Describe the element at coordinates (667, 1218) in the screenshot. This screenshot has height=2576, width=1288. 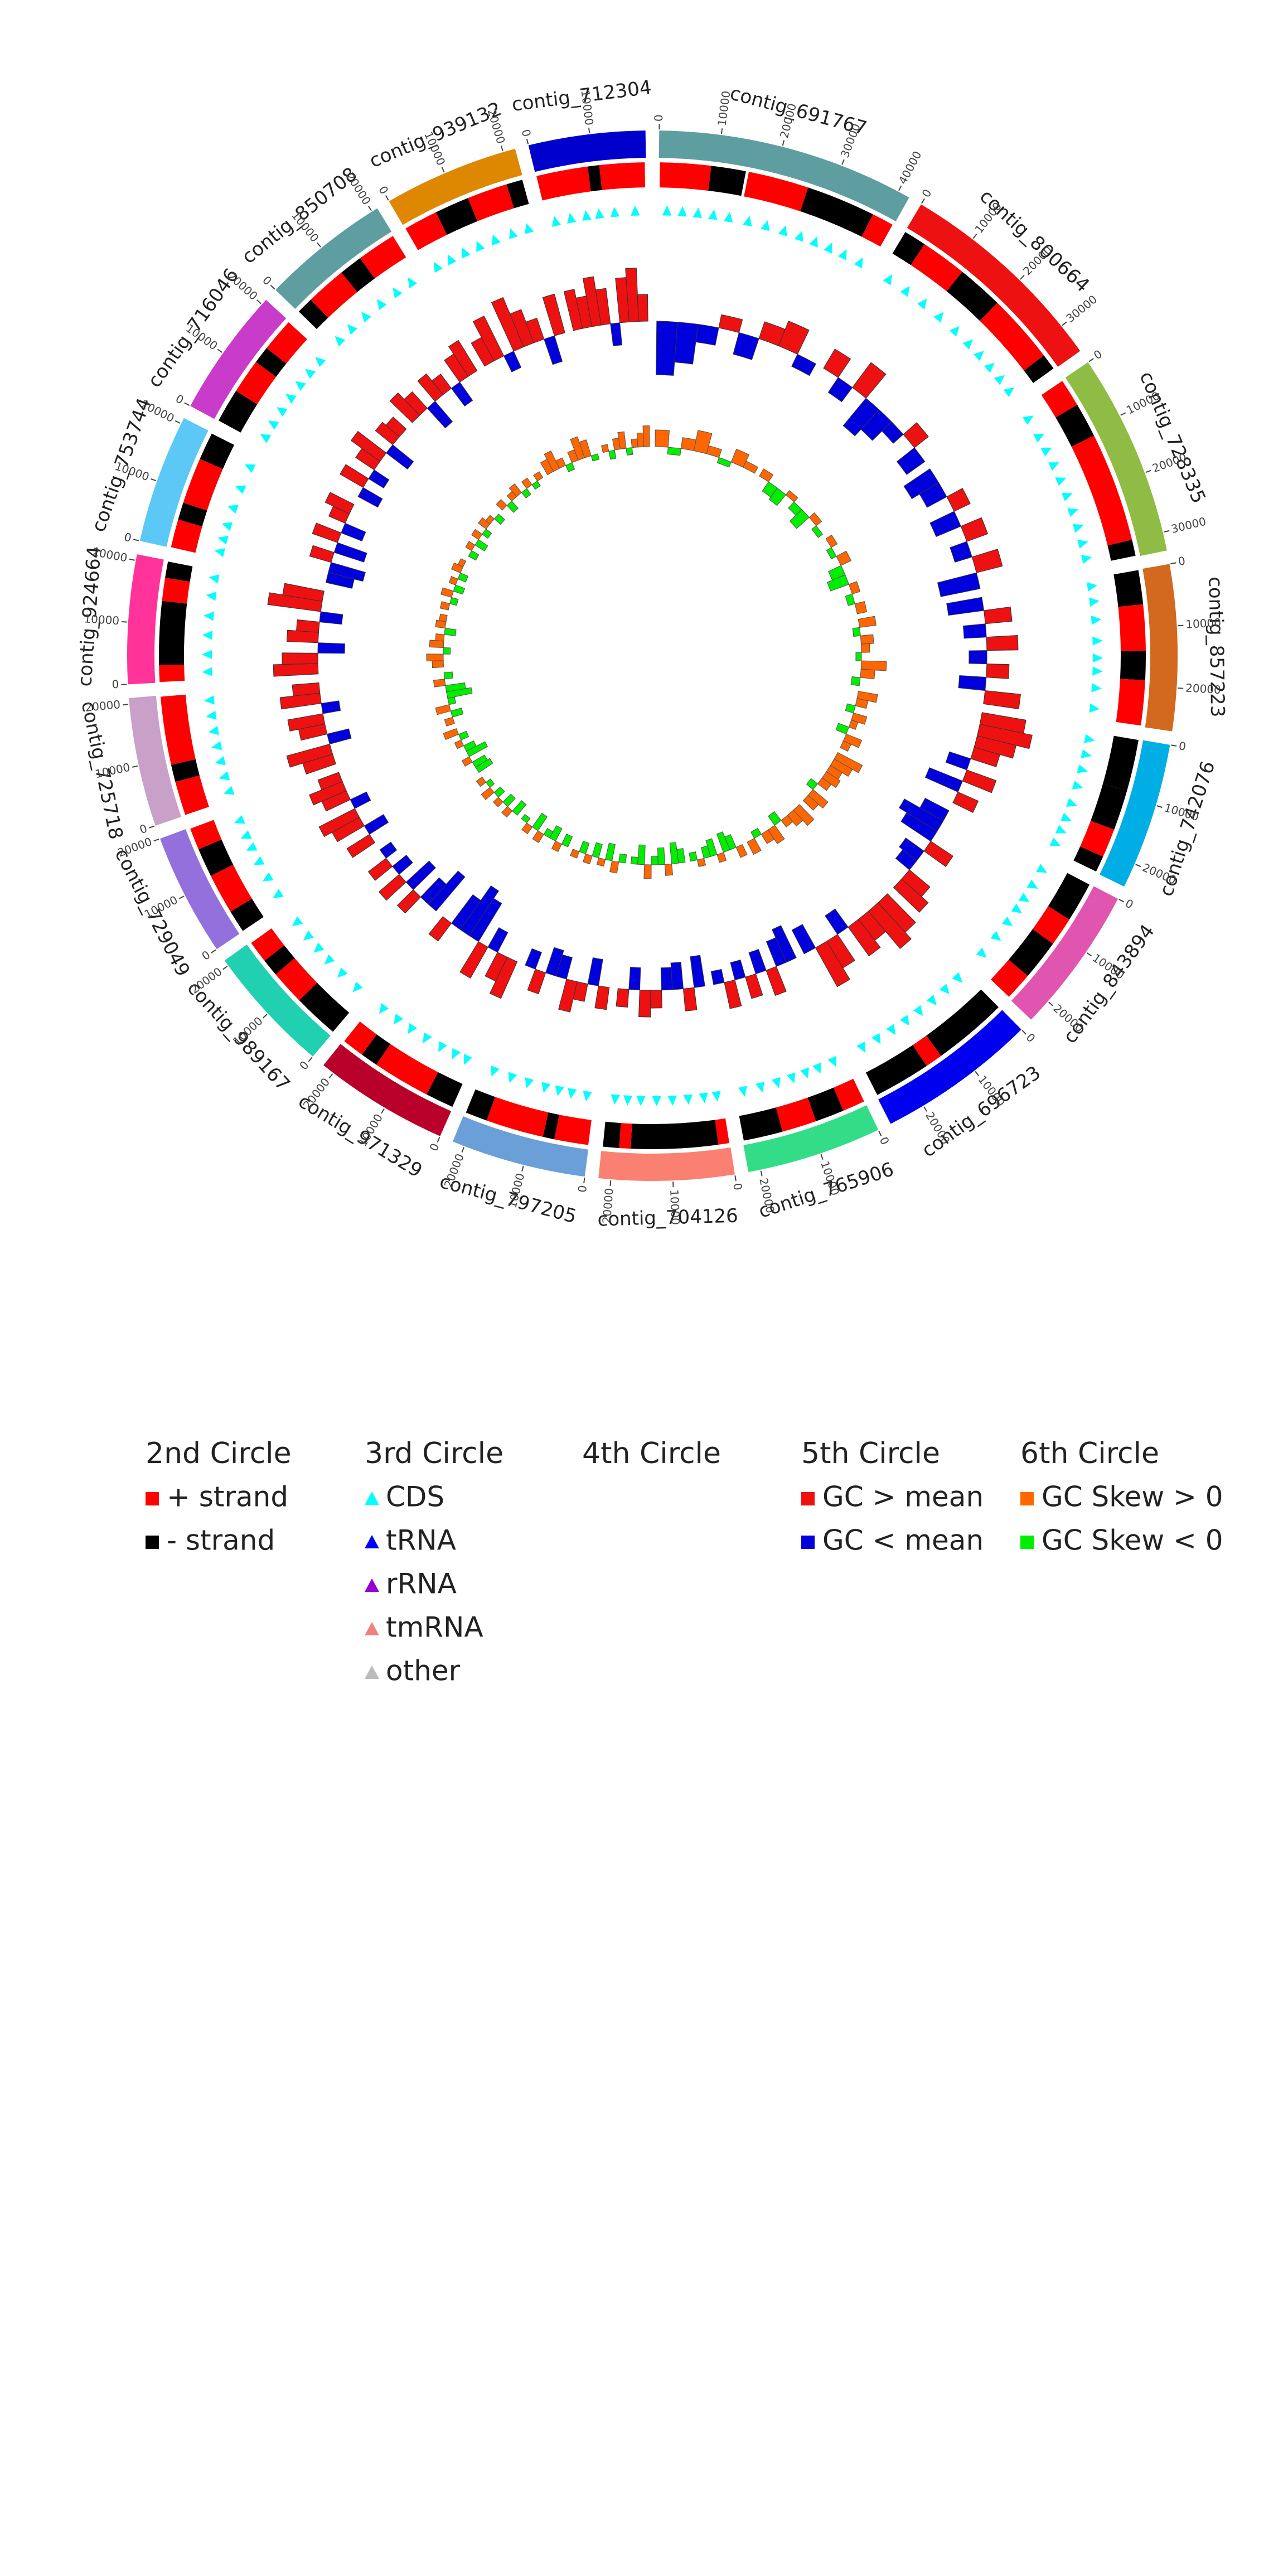
I see `contig-name: contig_704126` at that location.